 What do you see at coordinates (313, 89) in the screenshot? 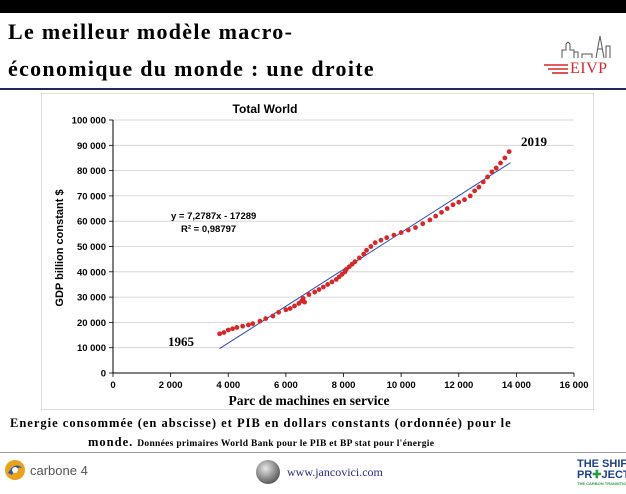
I see `title-rule` at bounding box center [313, 89].